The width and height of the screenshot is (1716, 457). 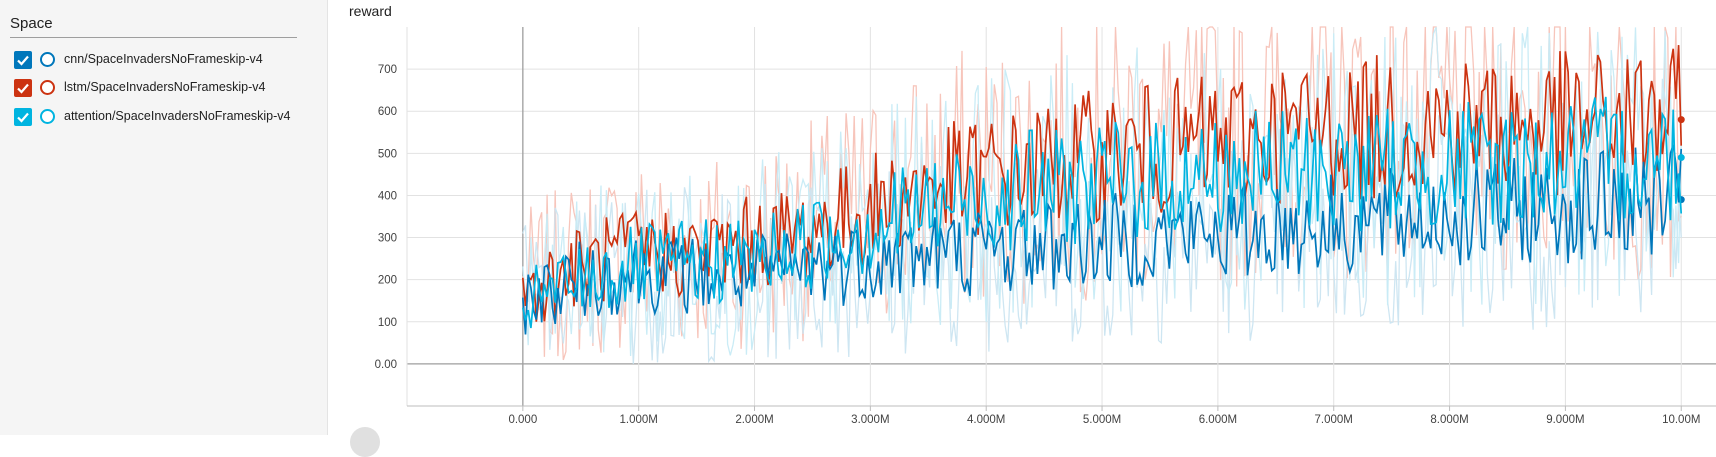 I want to click on x-tick-label: 5.000M, so click(x=1102, y=420).